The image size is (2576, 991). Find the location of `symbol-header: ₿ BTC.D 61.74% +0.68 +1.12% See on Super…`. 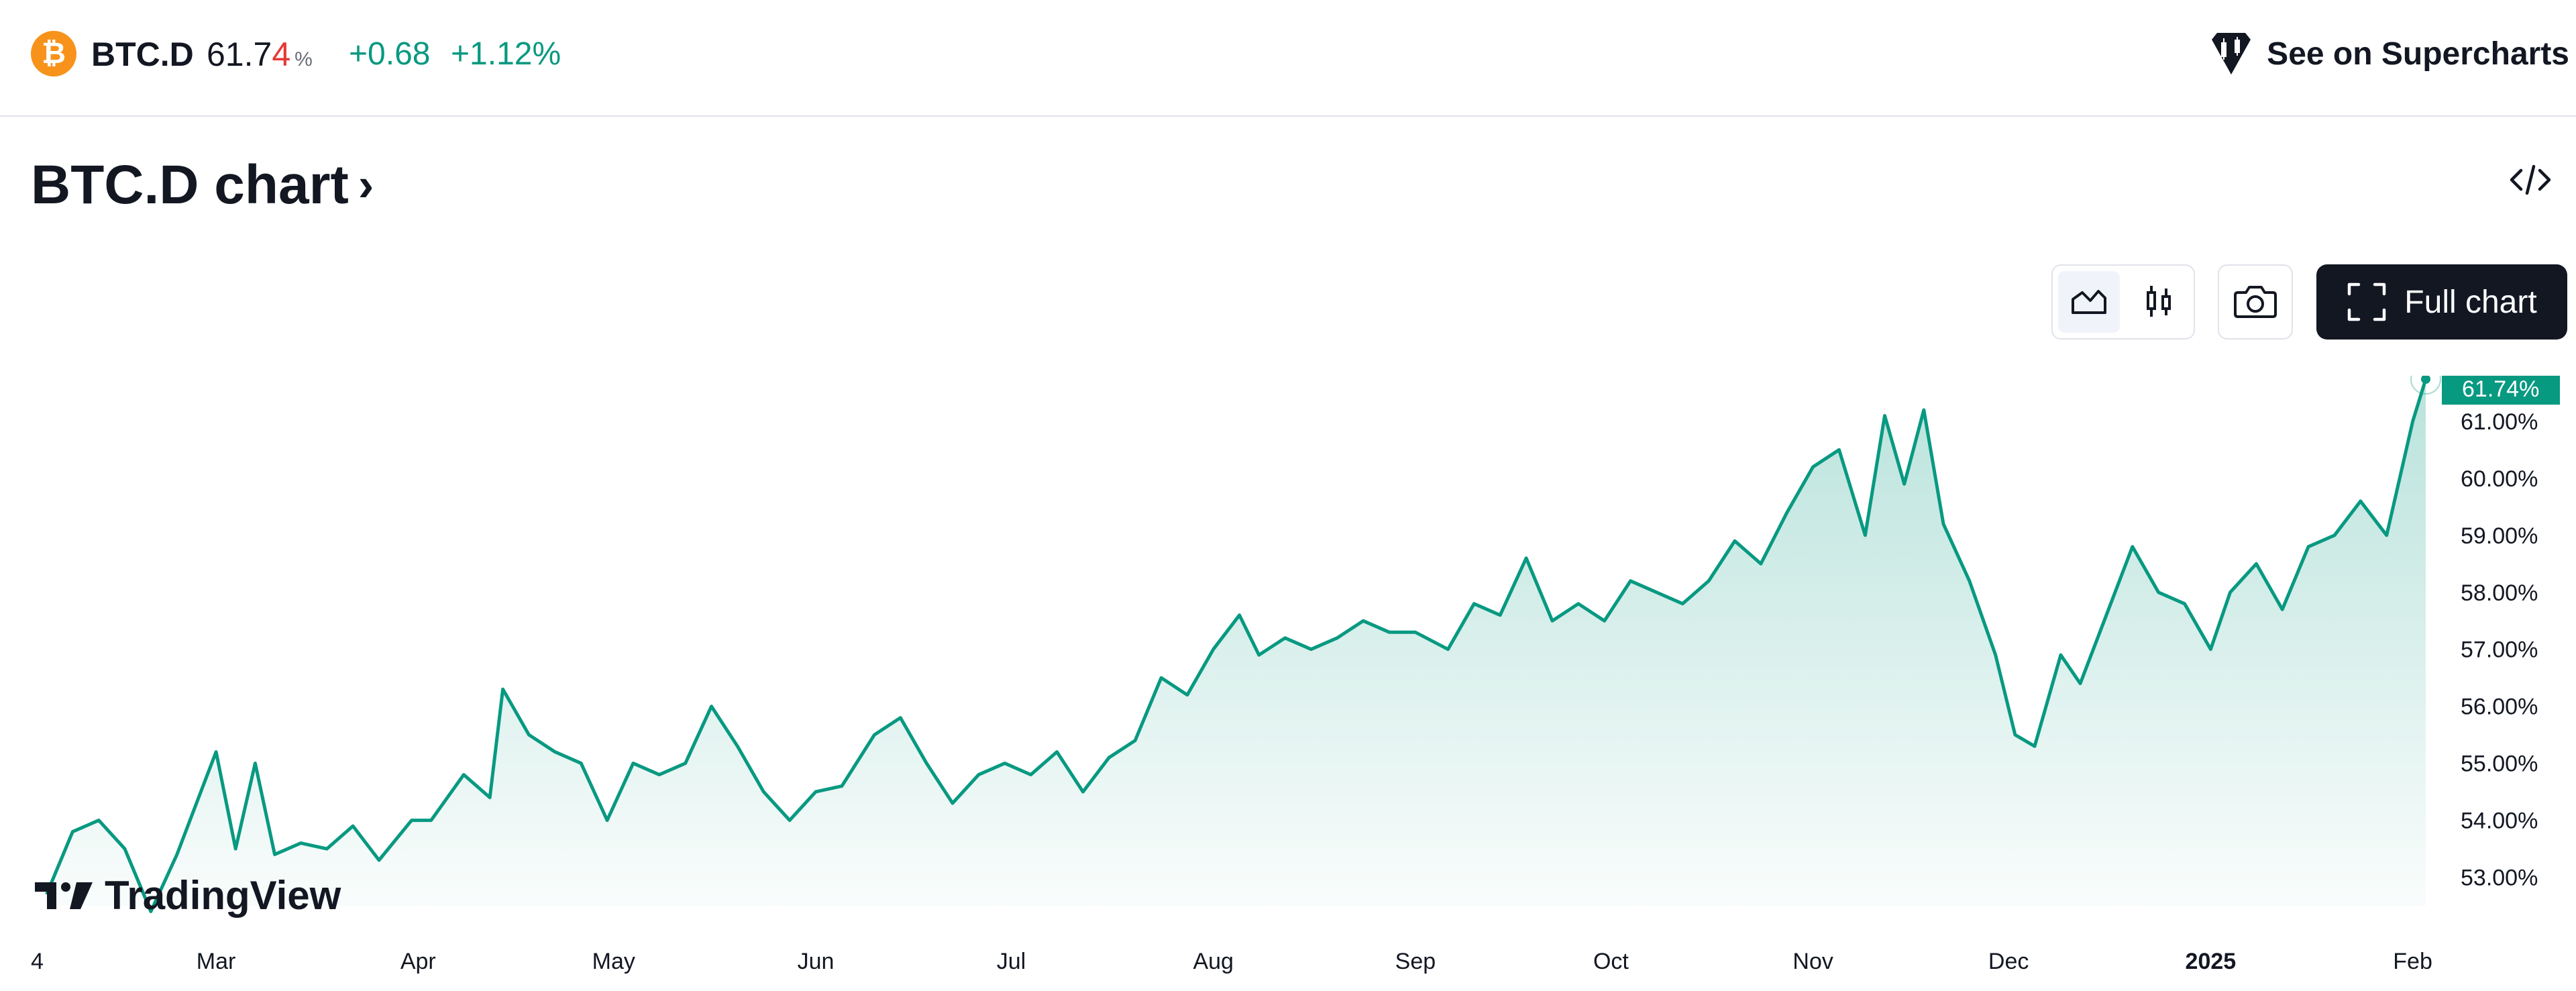

symbol-header: ₿ BTC.D 61.74% +0.68 +1.12% See on Super… is located at coordinates (1288, 58).